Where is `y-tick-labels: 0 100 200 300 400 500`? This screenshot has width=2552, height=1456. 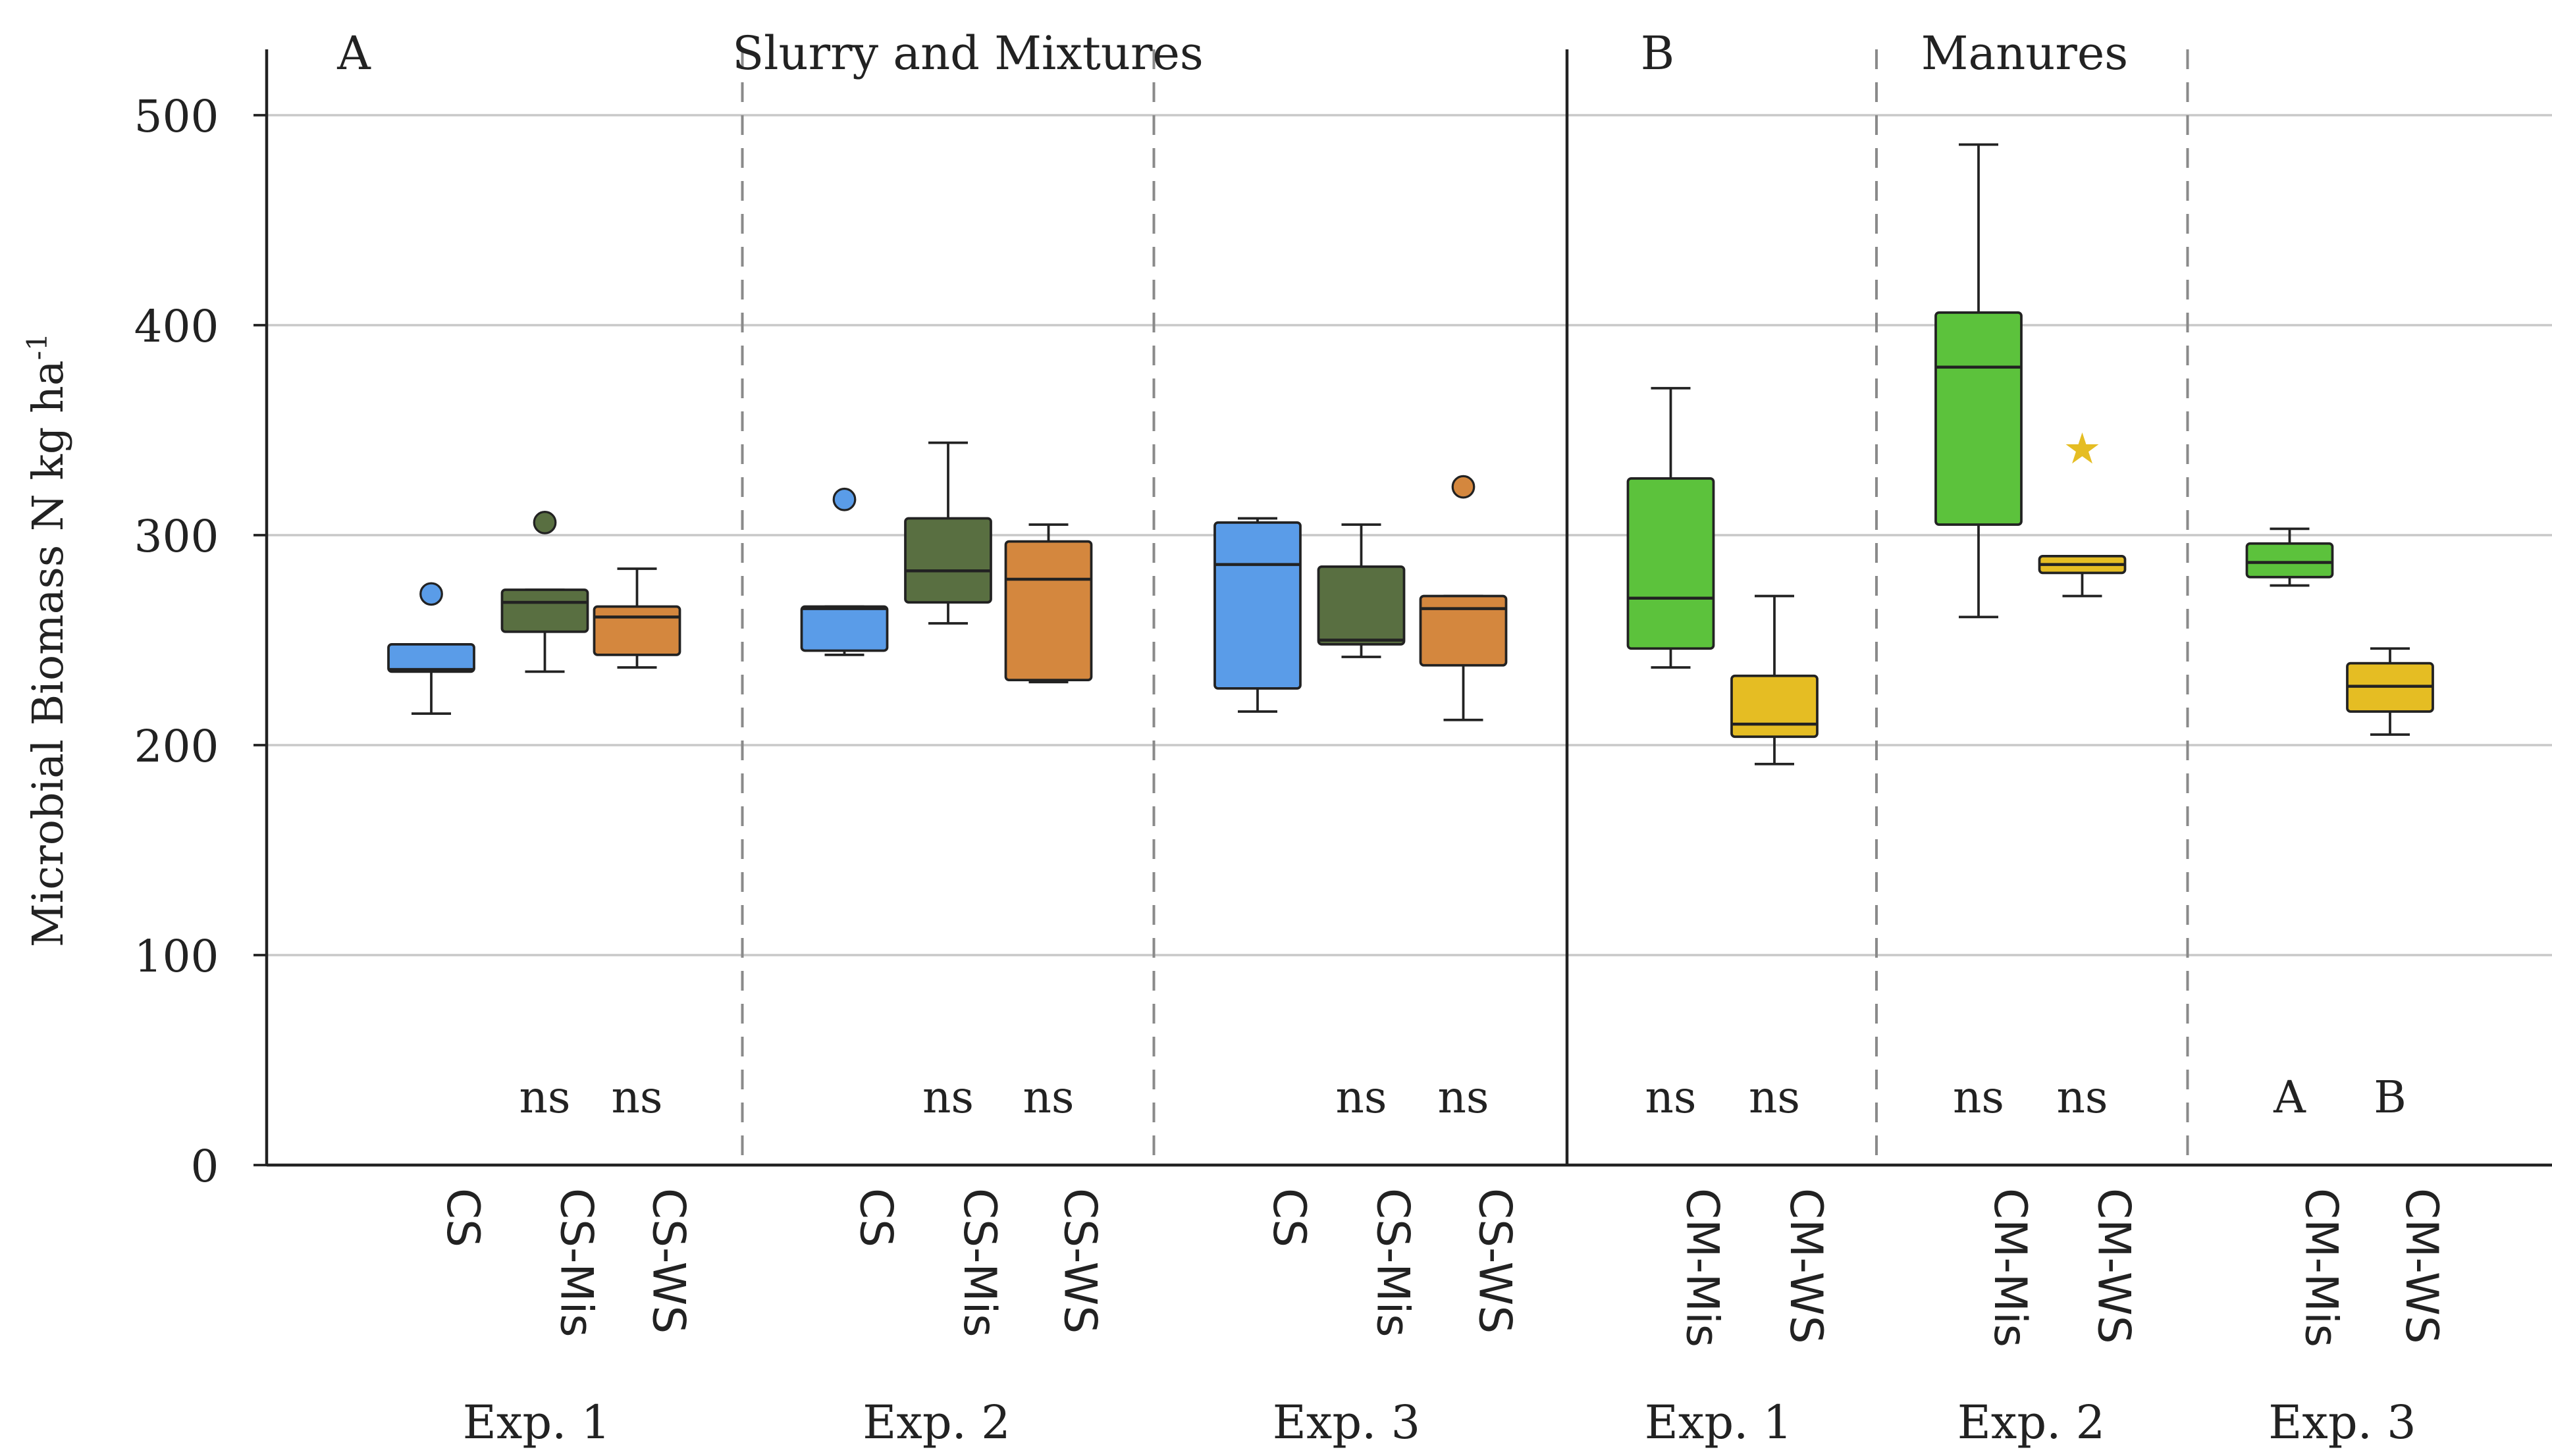
y-tick-labels: 0 100 200 300 400 500 is located at coordinates (200, 641).